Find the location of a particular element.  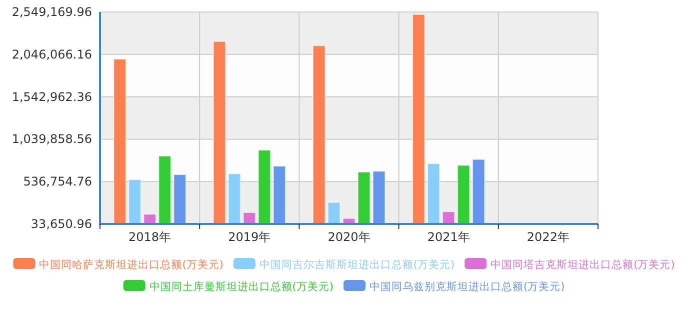

x-tick-label: 2018年 is located at coordinates (150, 237).